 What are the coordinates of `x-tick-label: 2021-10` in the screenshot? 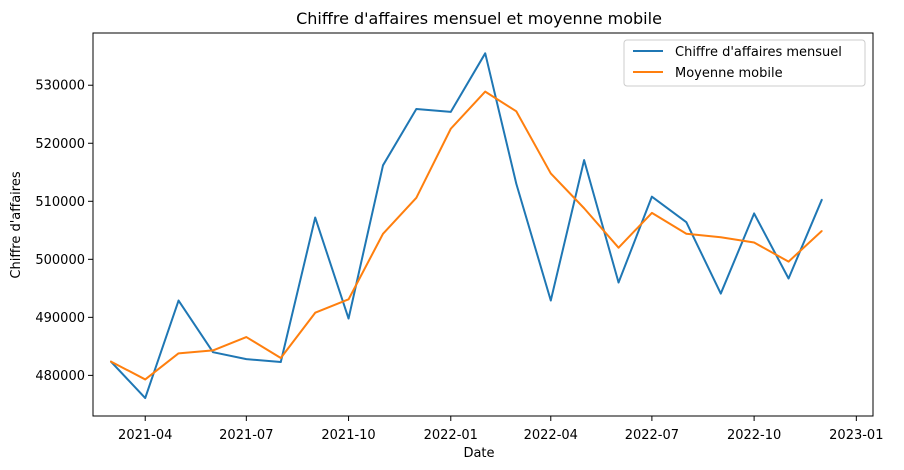 It's located at (348, 435).